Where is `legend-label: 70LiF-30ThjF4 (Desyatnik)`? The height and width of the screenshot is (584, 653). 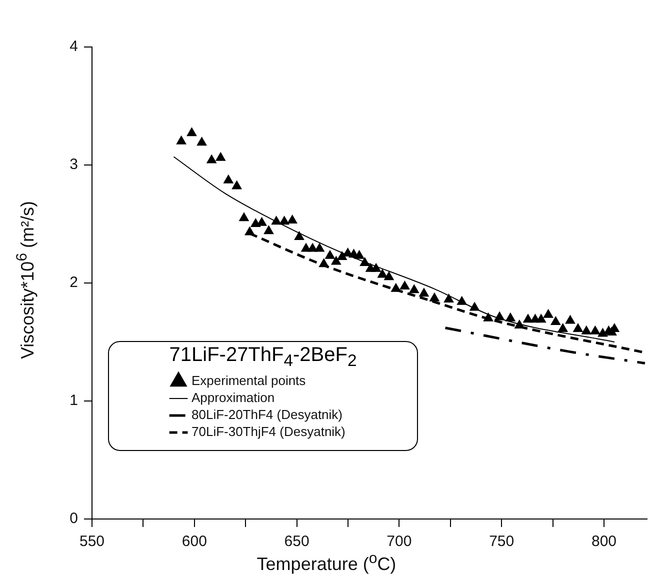 legend-label: 70LiF-30ThjF4 (Desyatnik) is located at coordinates (269, 432).